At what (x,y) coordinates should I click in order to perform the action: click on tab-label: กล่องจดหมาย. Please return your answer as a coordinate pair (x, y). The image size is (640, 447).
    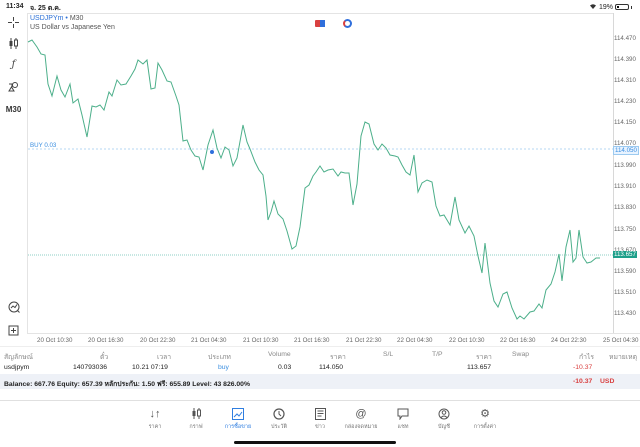
    Looking at the image, I should click on (361, 427).